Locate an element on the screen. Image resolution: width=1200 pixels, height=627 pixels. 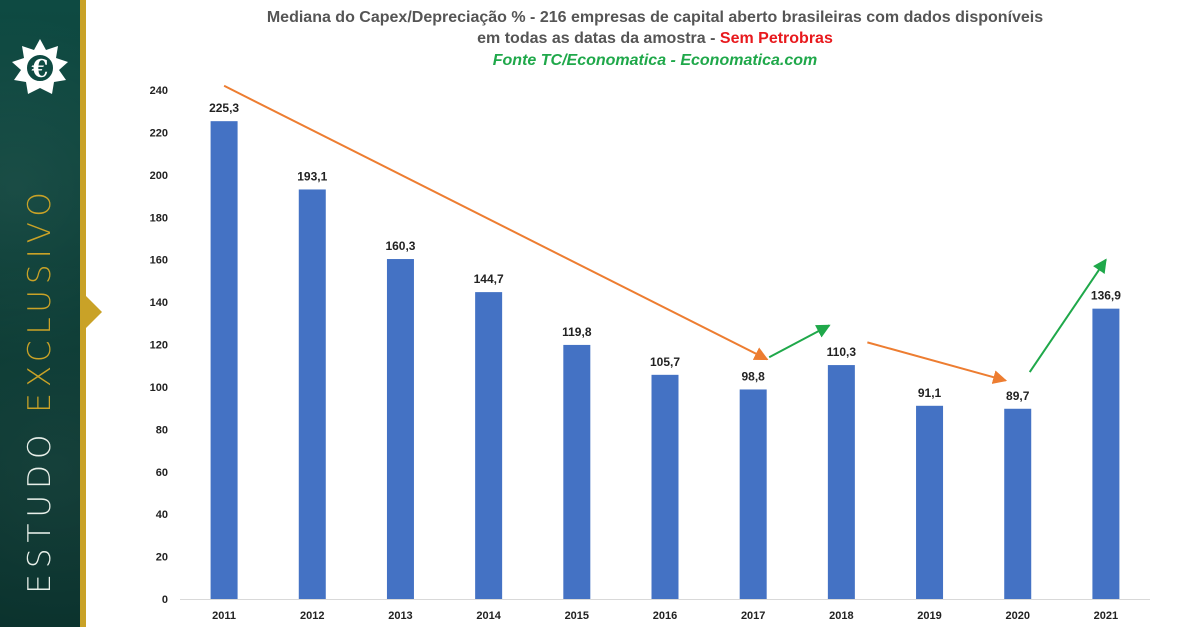
bar-value-label: 89,7 is located at coordinates (1018, 396).